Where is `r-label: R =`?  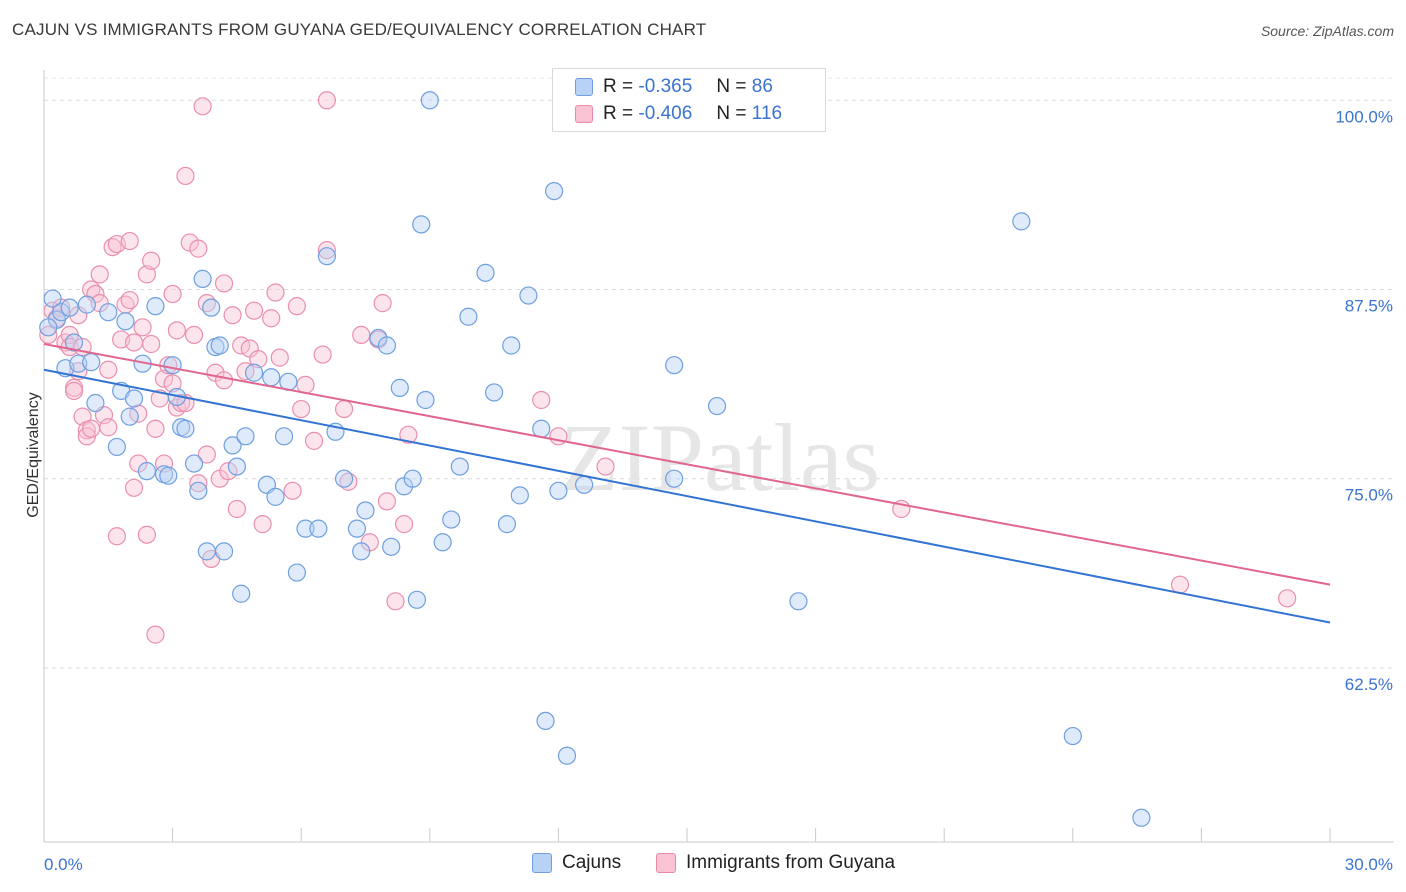 r-label: R = is located at coordinates (618, 113).